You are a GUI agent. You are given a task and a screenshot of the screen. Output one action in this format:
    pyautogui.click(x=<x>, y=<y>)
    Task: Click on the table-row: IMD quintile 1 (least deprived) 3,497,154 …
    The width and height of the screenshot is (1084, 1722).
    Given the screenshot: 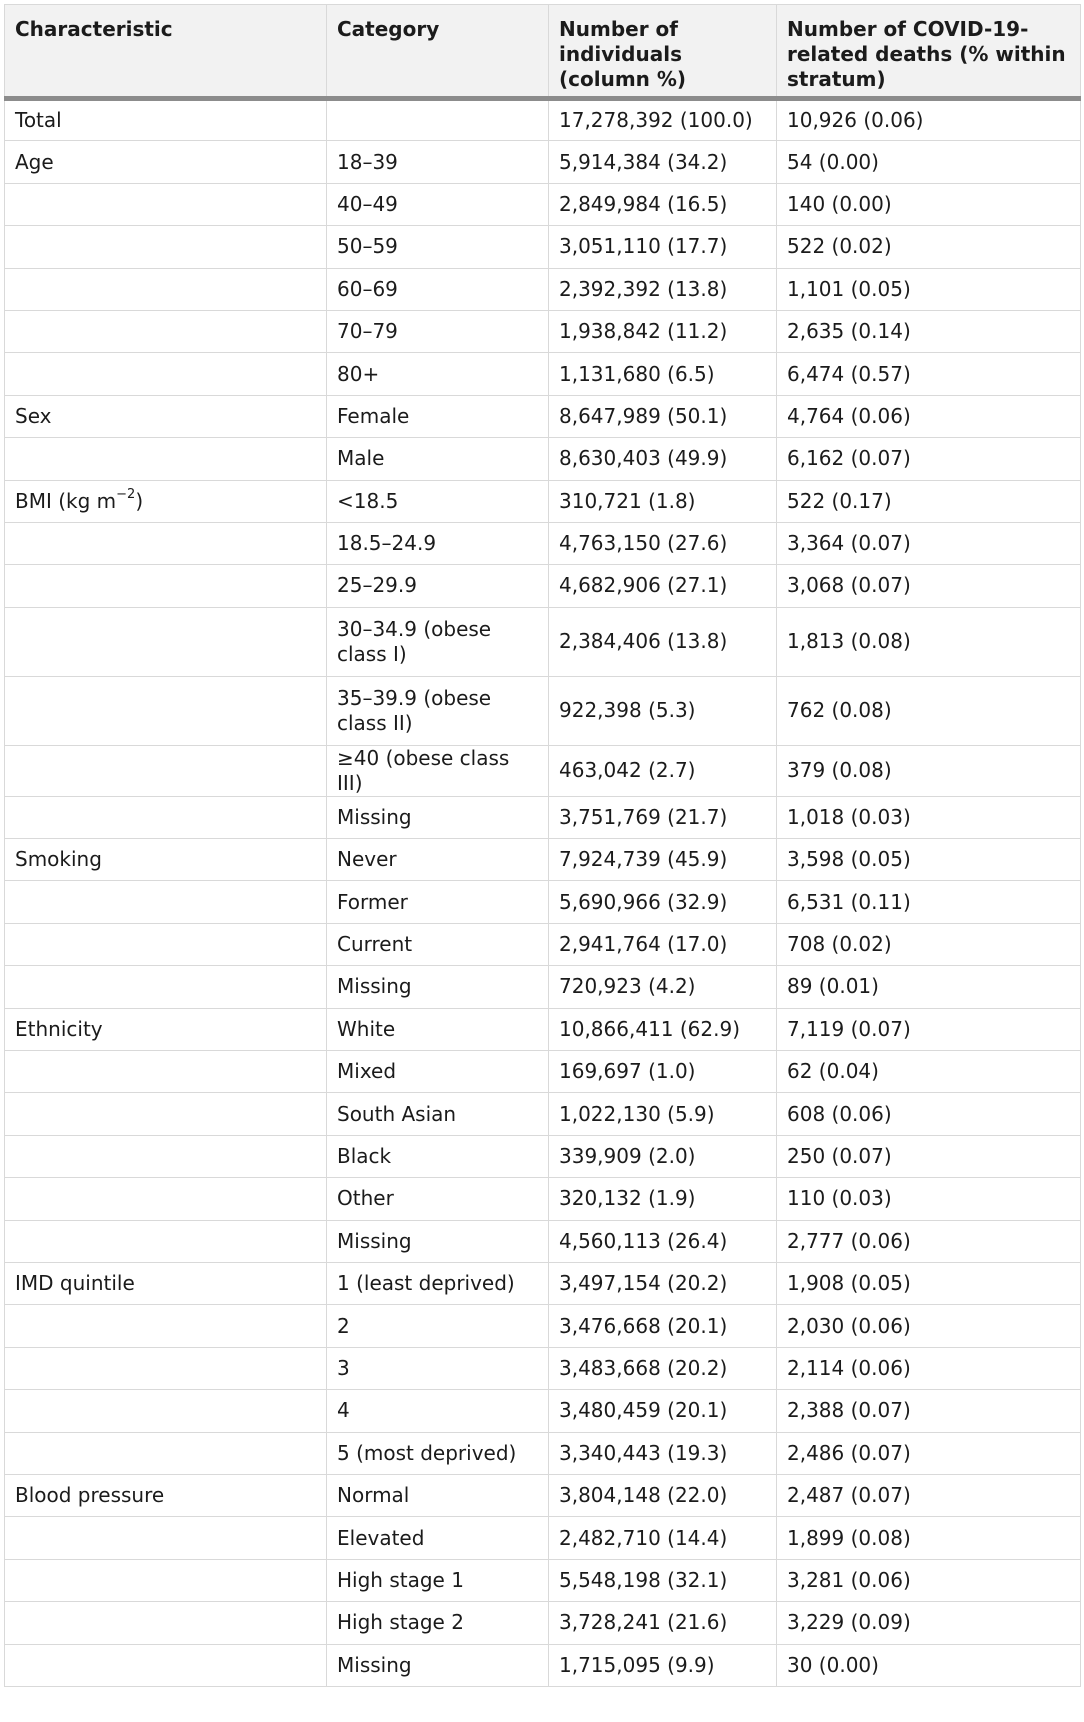 What is the action you would take?
    pyautogui.click(x=542, y=1283)
    